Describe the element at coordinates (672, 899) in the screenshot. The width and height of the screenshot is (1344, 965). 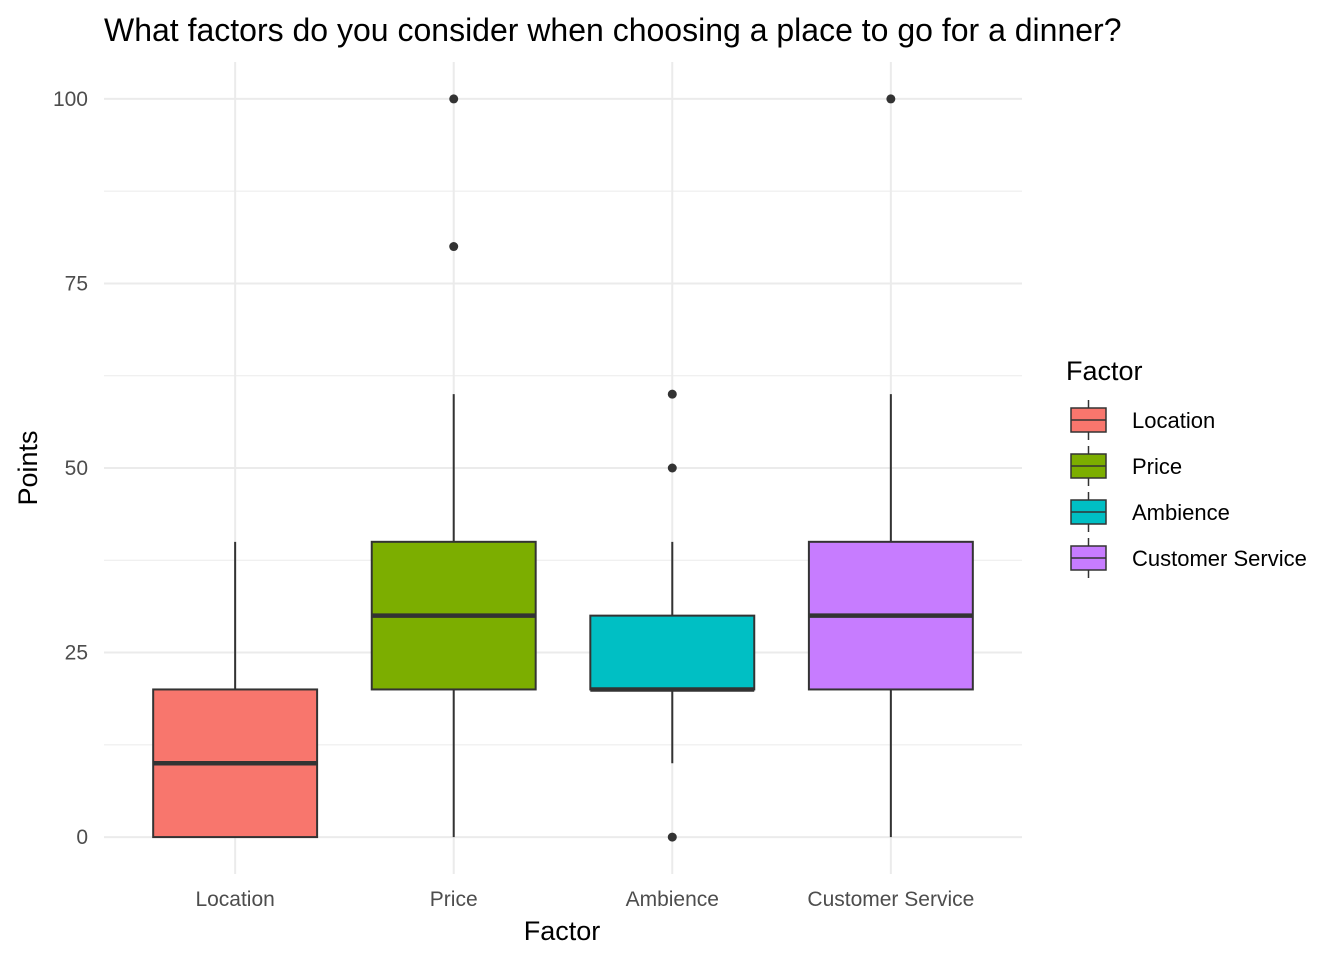
I see `x-tick-label: Ambience` at that location.